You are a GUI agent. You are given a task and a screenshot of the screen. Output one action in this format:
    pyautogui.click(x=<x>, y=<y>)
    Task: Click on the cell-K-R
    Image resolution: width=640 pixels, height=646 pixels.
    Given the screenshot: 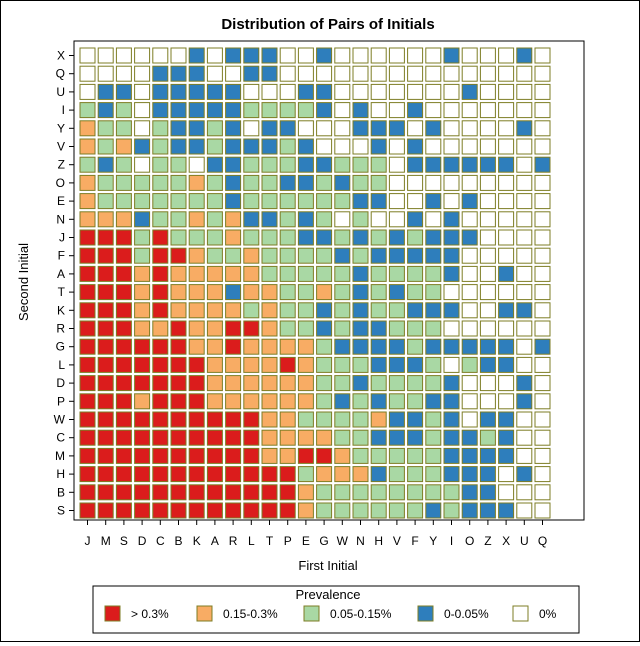 What is the action you would take?
    pyautogui.click(x=196, y=328)
    